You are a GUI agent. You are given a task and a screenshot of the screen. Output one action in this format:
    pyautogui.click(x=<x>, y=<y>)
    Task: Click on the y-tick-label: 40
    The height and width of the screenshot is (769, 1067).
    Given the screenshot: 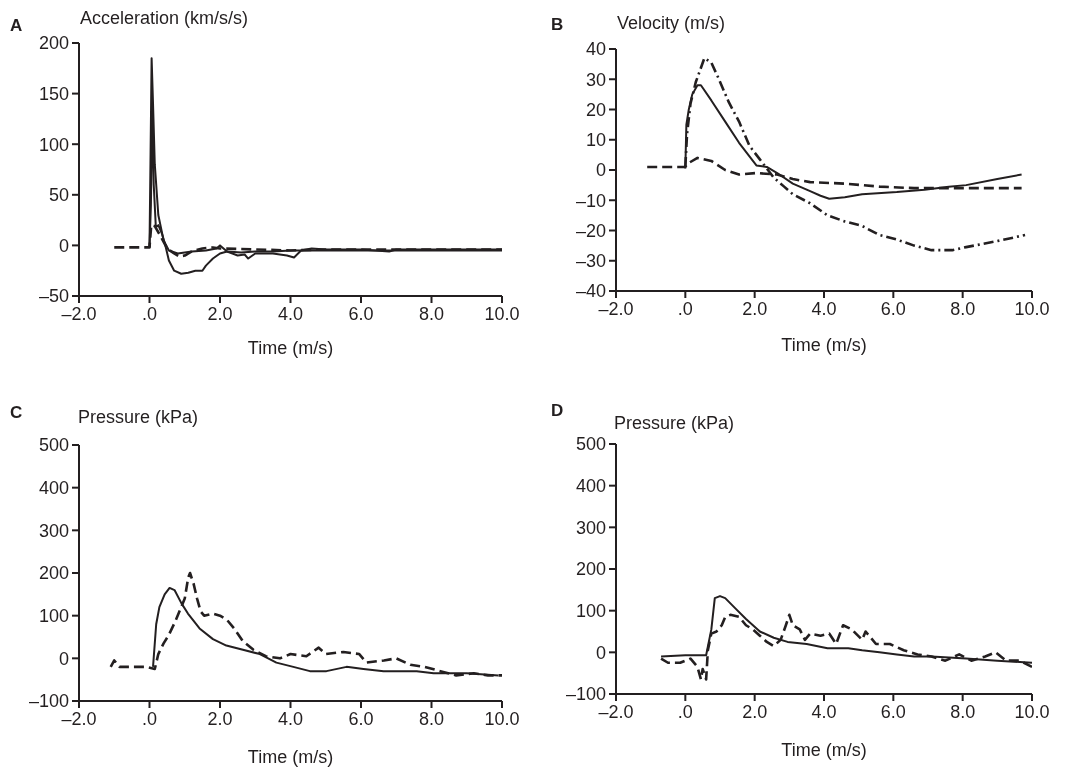 What is the action you would take?
    pyautogui.click(x=595, y=49)
    